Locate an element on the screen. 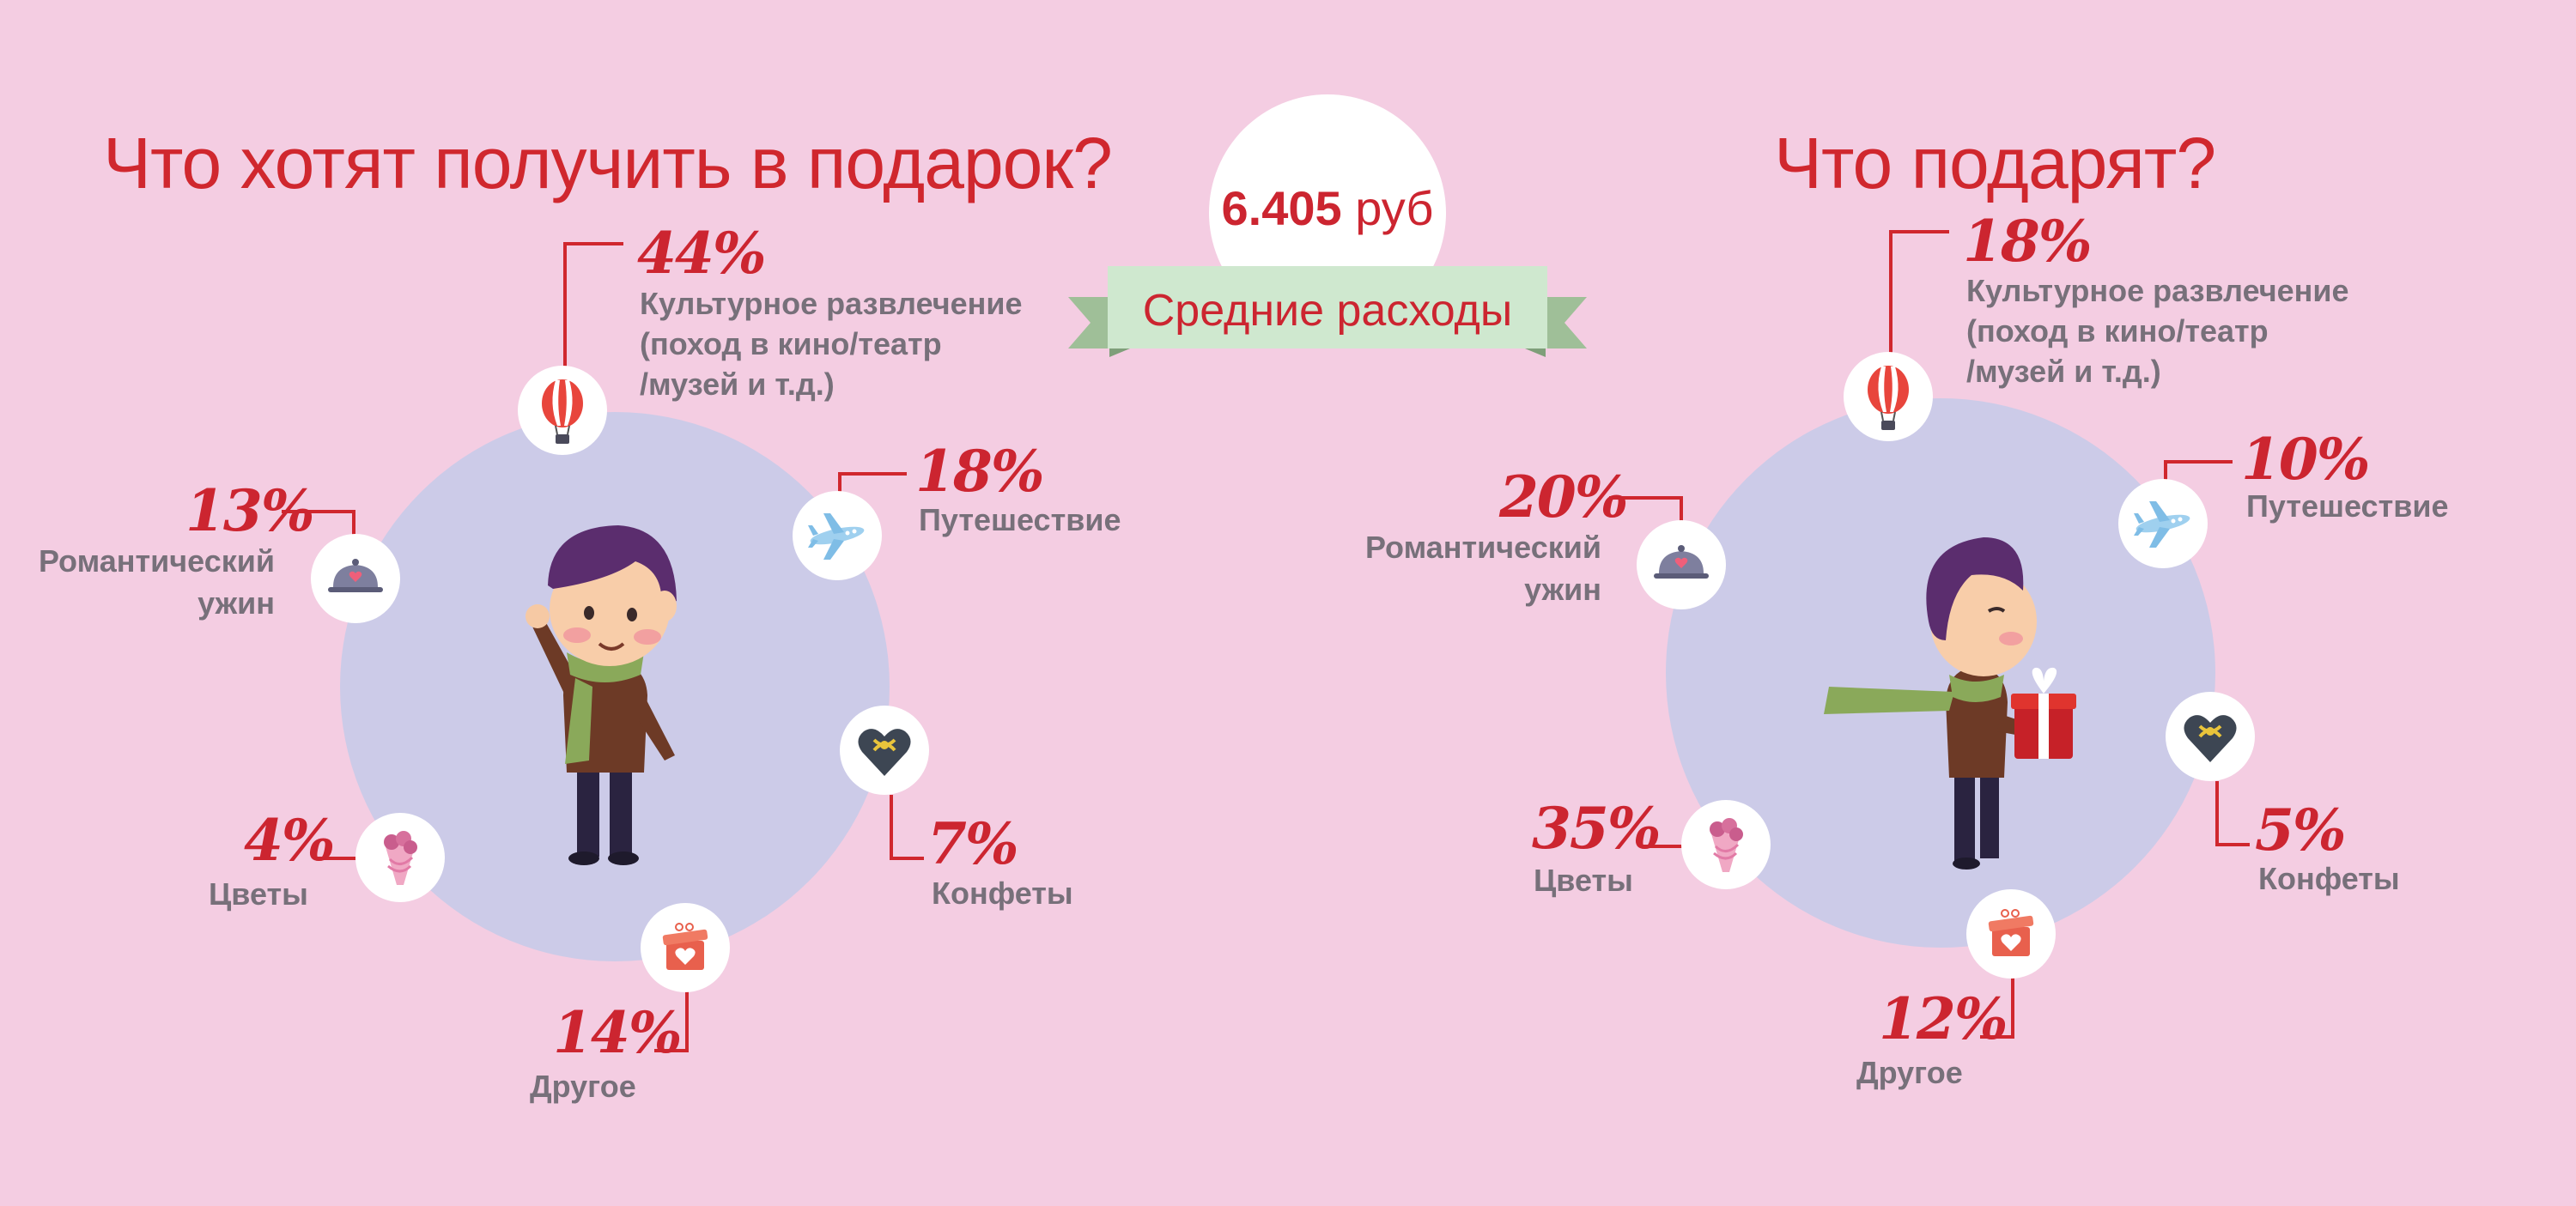 This screenshot has height=1206, width=2576. right-dinner-value: 20% is located at coordinates (1564, 497).